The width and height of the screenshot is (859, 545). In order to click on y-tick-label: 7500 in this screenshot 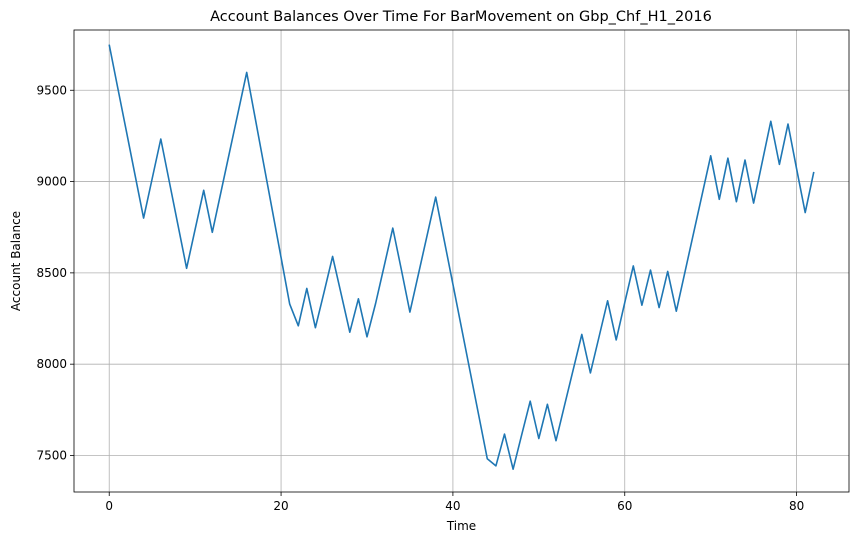, I will do `click(51, 455)`.